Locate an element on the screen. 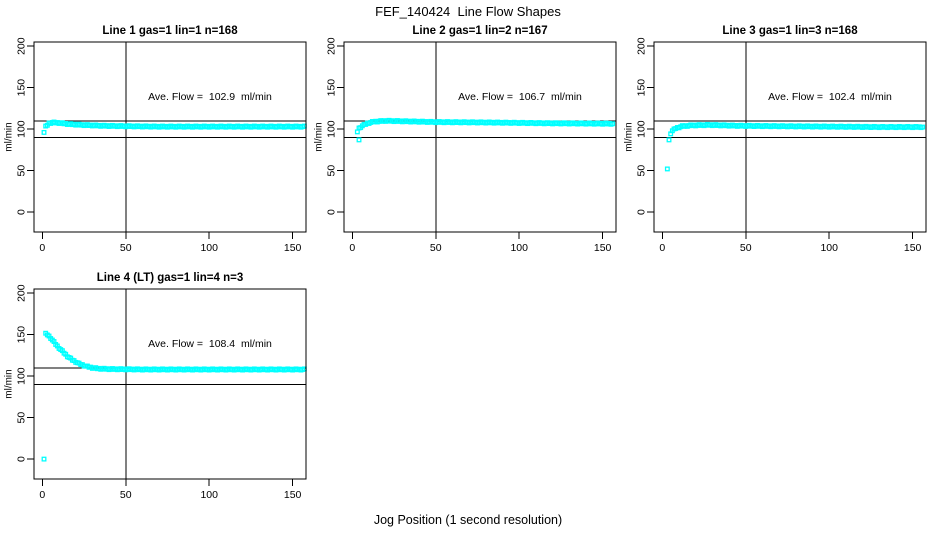 The image size is (936, 540). ave-flow-annotation: Ave. Flow = 102.4 ml/min is located at coordinates (830, 97).